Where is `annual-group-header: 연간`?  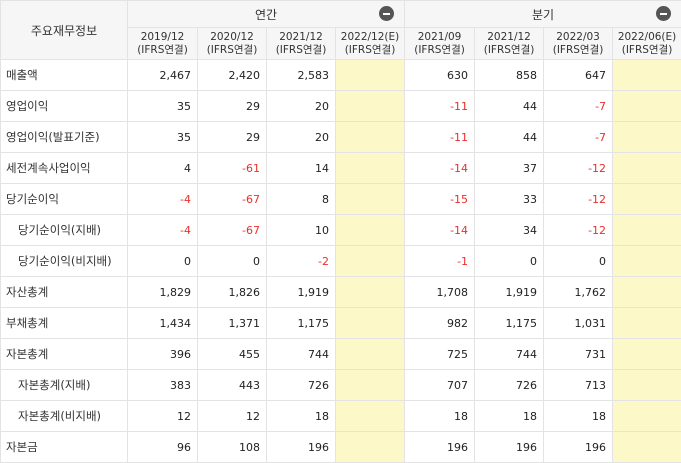
annual-group-header: 연간 is located at coordinates (266, 14).